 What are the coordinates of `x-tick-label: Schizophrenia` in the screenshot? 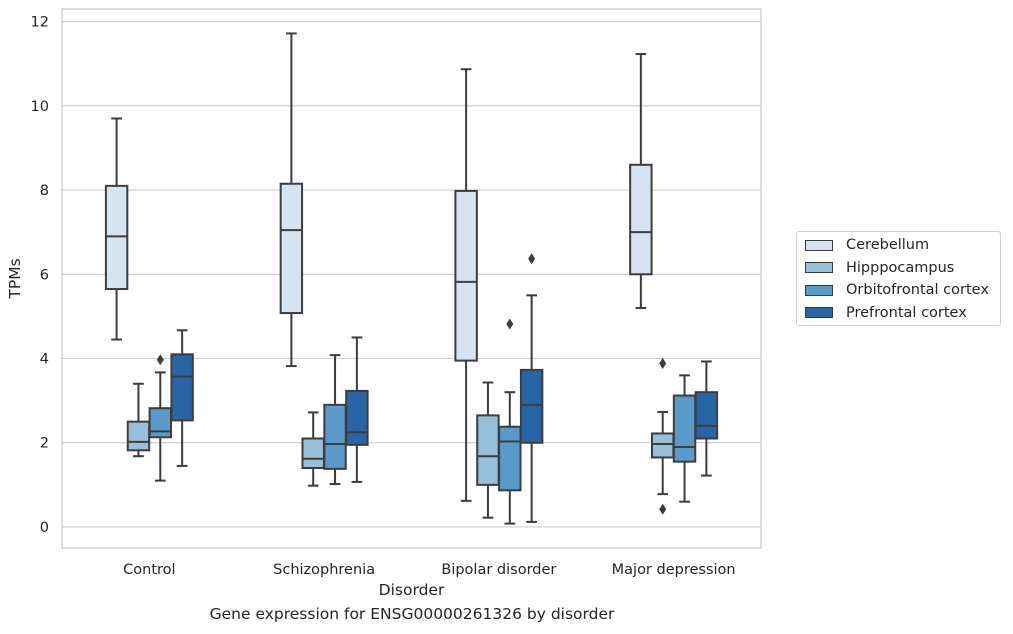 It's located at (324, 570).